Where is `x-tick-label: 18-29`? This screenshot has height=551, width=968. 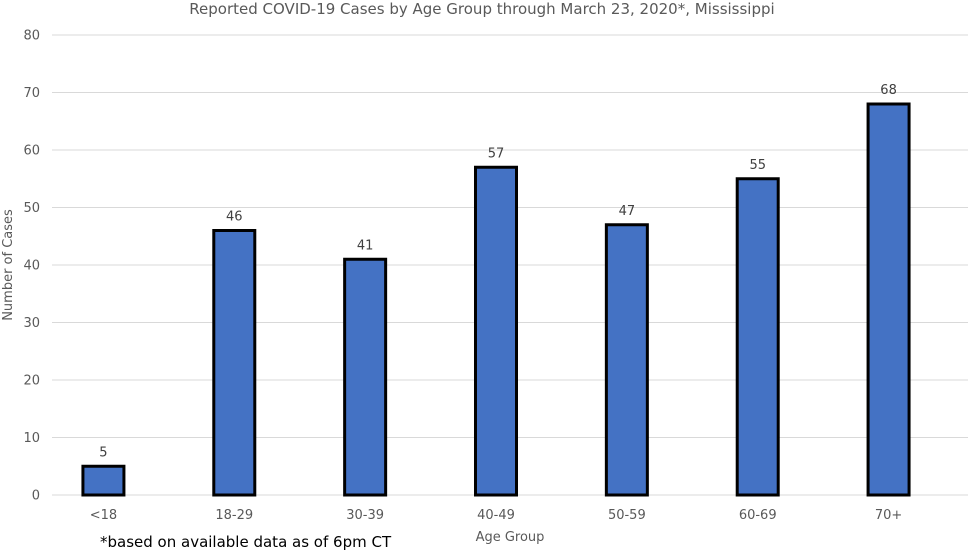
x-tick-label: 18-29 is located at coordinates (234, 515).